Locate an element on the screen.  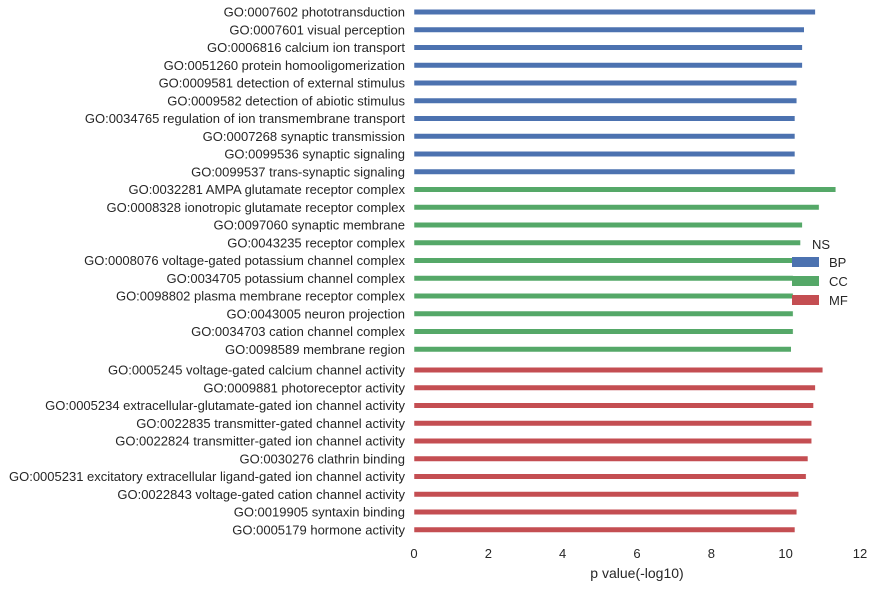
x-tick-label: 4 is located at coordinates (562, 553).